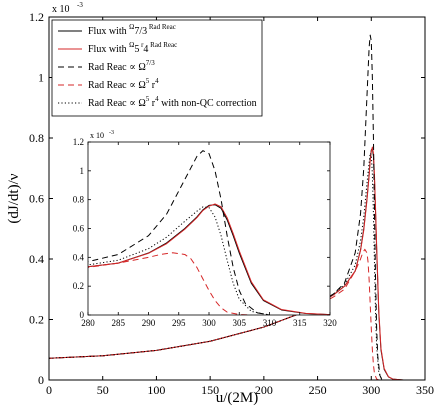 The width and height of the screenshot is (436, 409). I want to click on y-exponent-label: x 10, so click(61, 9).